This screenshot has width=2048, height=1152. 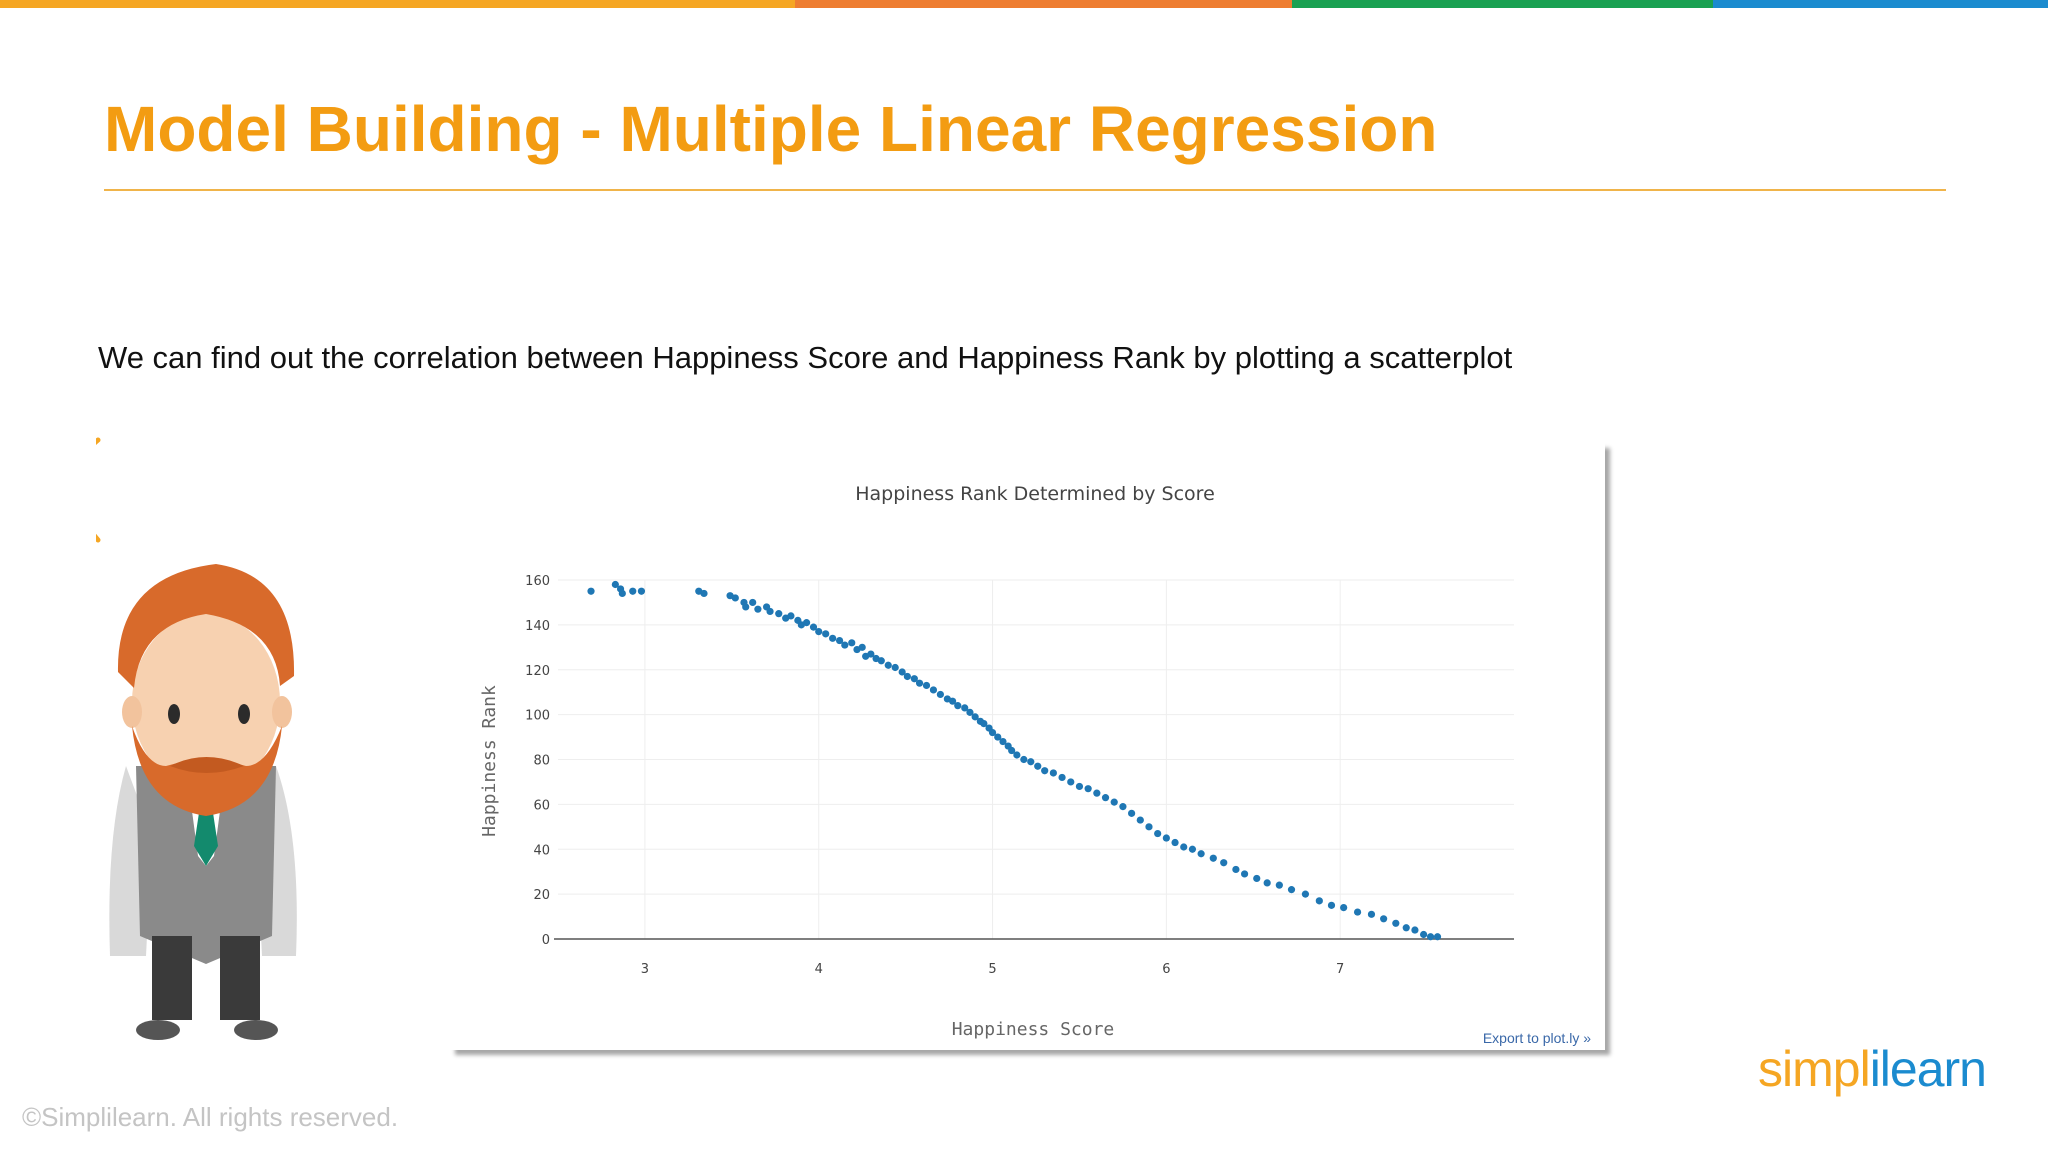 I want to click on x-tick-label: 6, so click(x=1166, y=969).